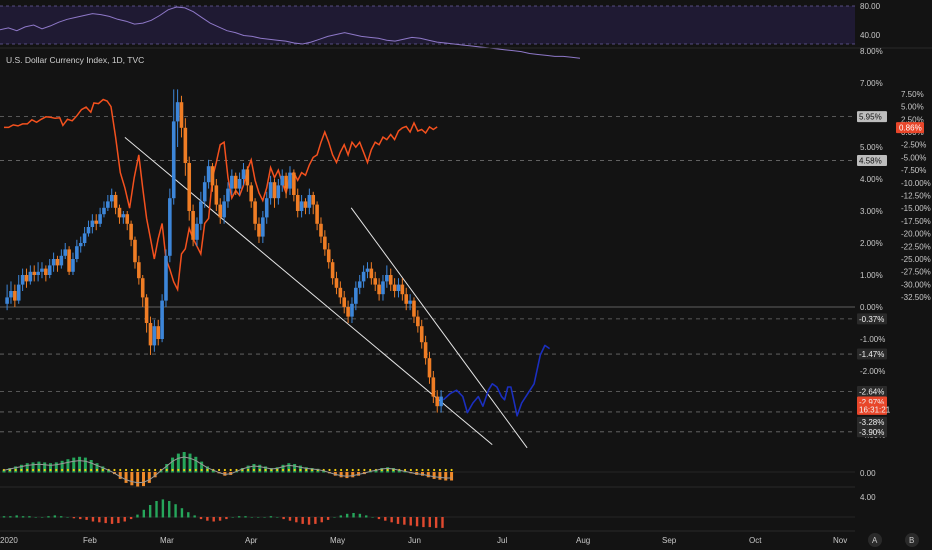 This screenshot has height=550, width=932. Describe the element at coordinates (872, 391) in the screenshot. I see `price-tag-4: -2.64%` at that location.